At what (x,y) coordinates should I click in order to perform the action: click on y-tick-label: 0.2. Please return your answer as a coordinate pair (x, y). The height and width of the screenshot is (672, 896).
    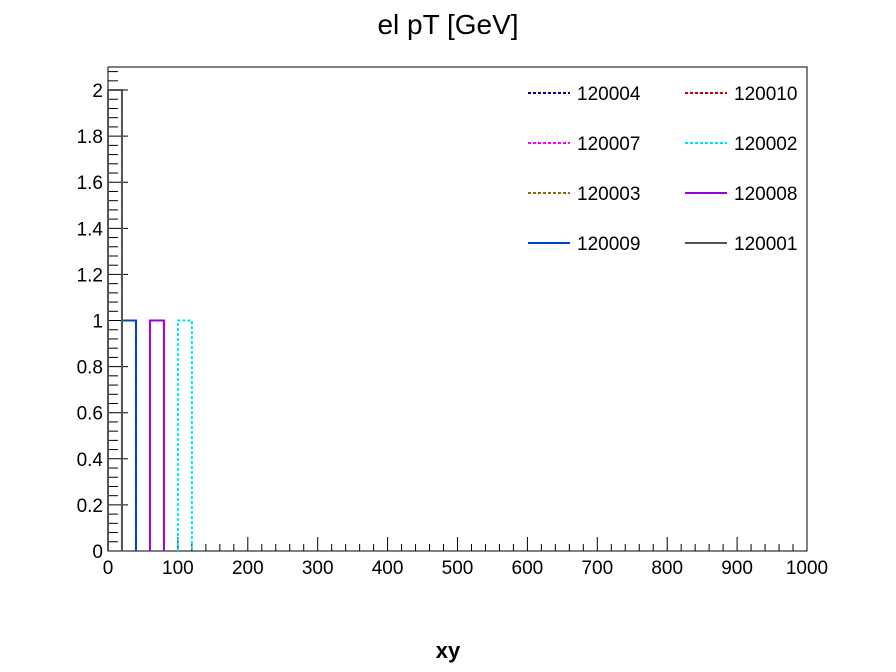
    Looking at the image, I should click on (90, 506).